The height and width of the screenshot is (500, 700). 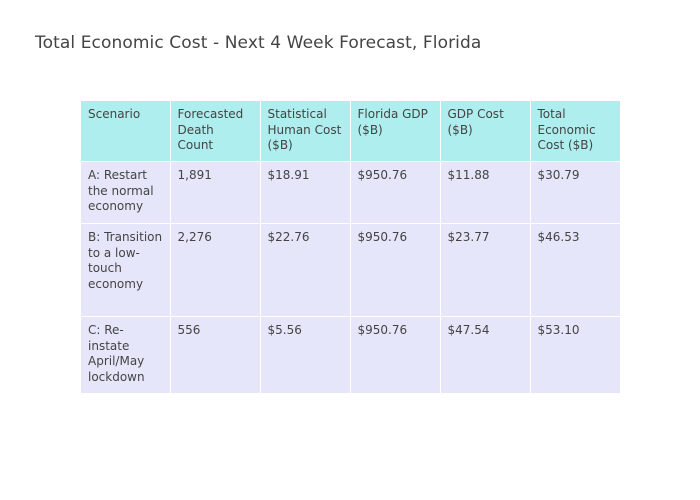 I want to click on cell-death-count: 1,891, so click(x=215, y=192).